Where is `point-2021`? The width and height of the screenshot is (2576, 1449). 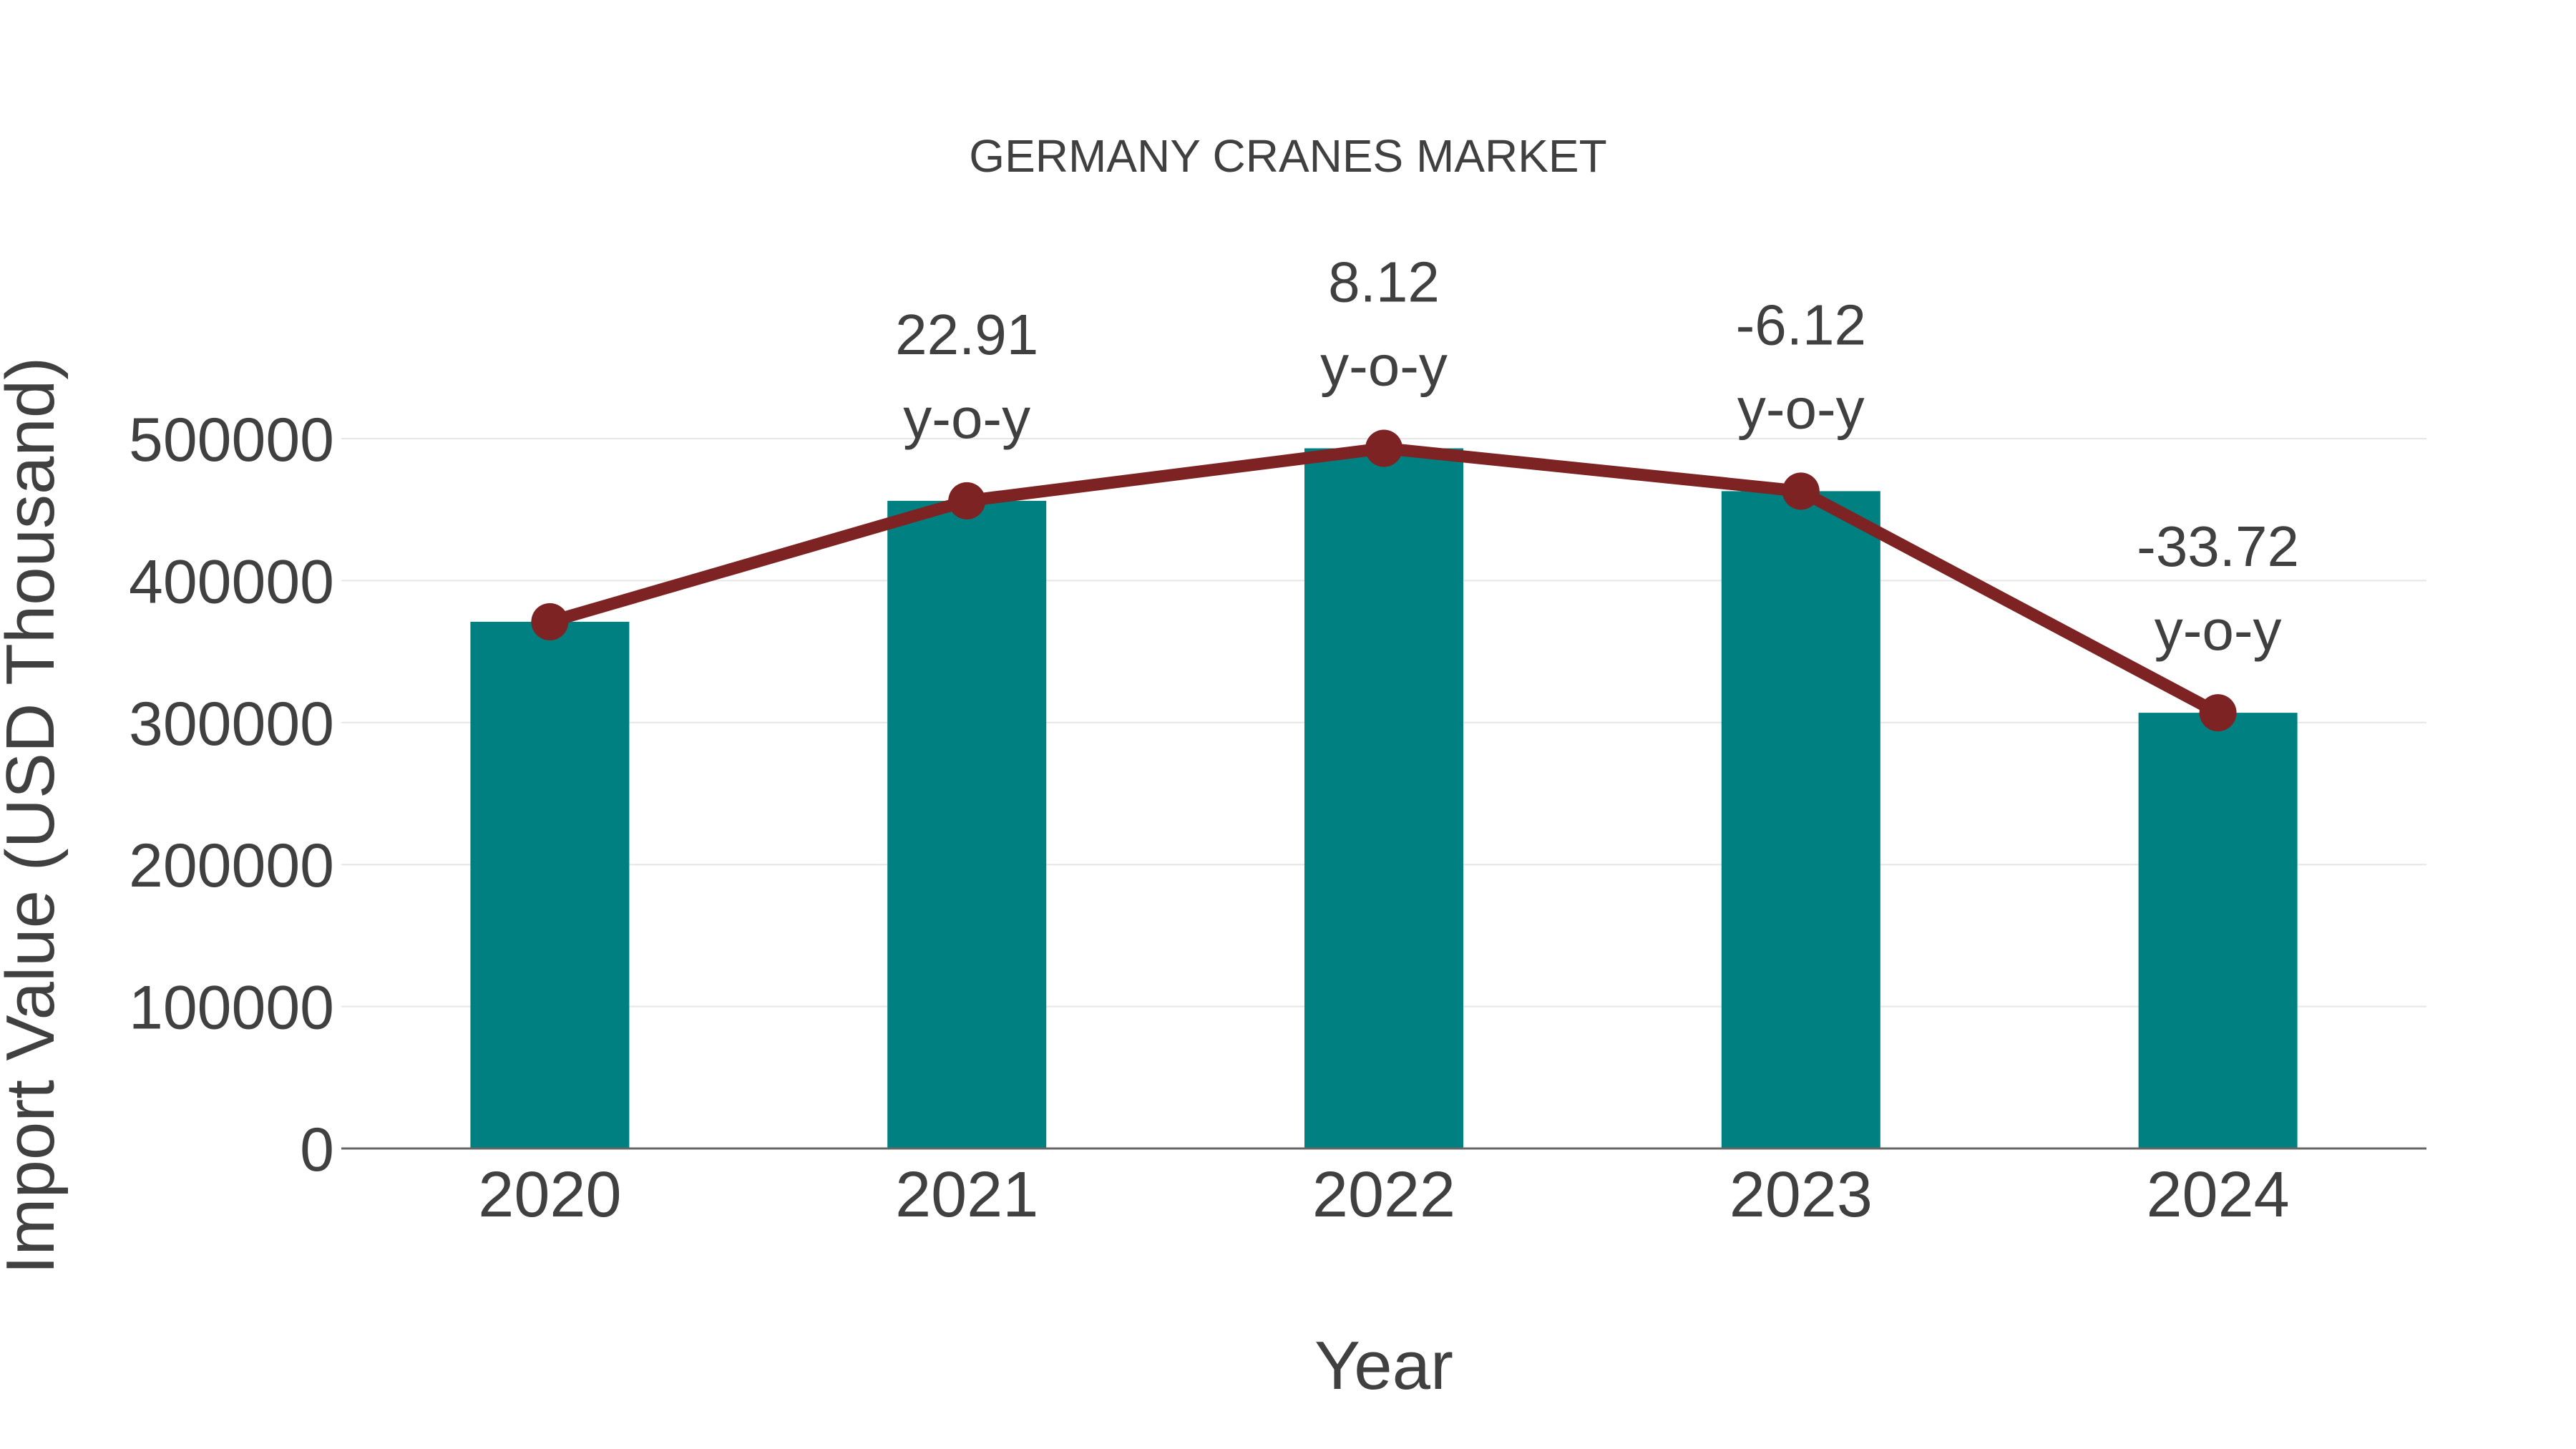
point-2021 is located at coordinates (967, 500).